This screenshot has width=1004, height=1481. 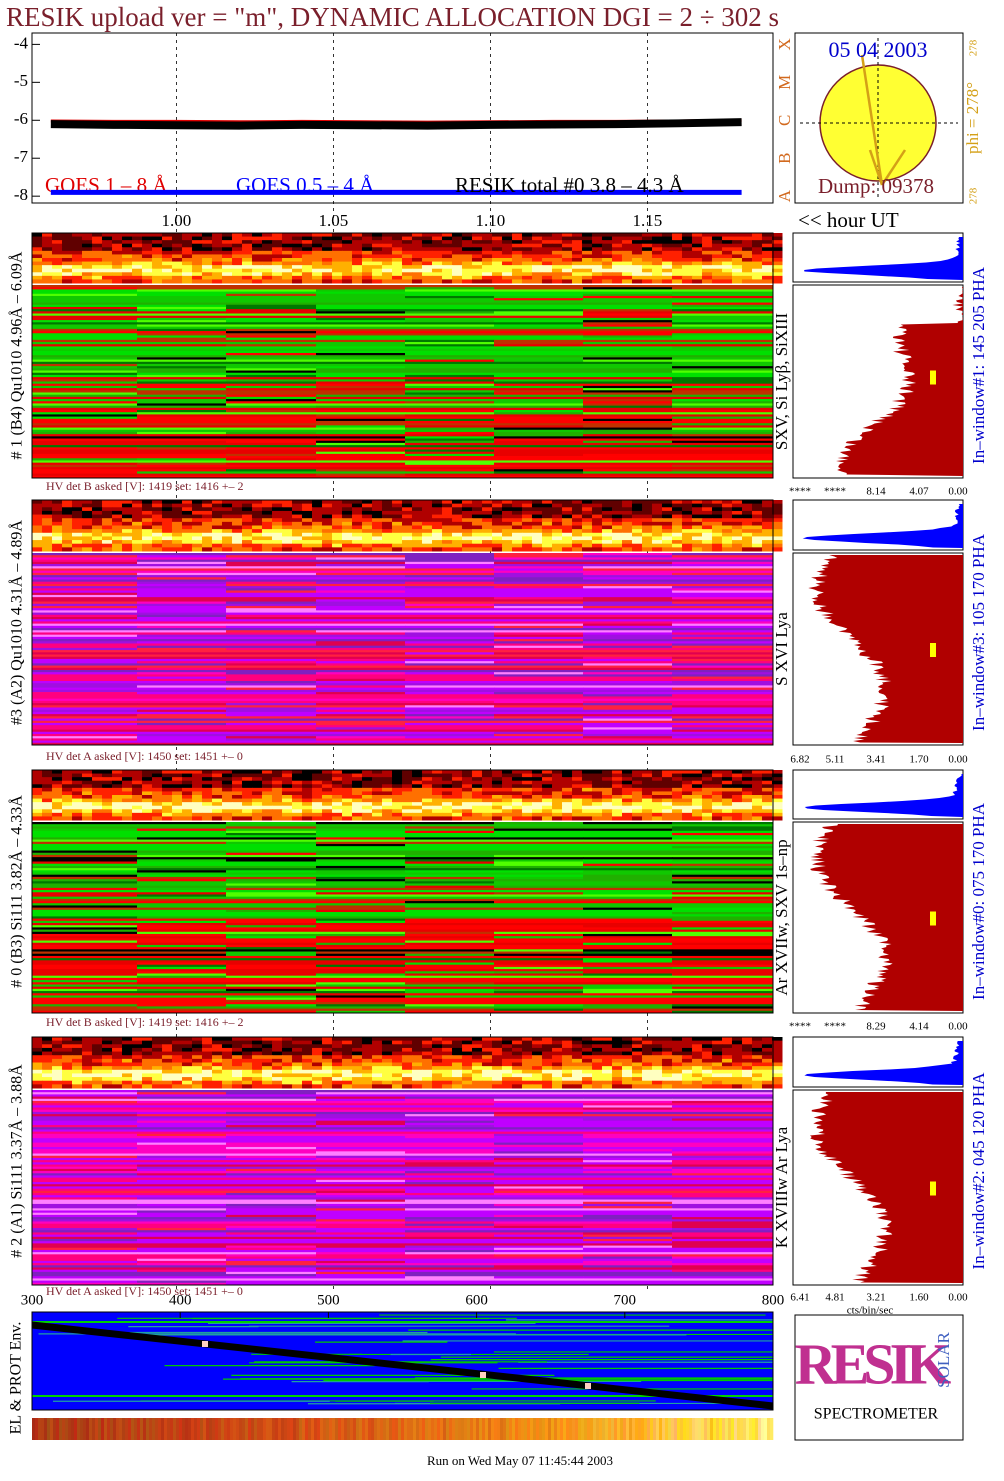 What do you see at coordinates (933, 378) in the screenshot?
I see `hist-marker` at bounding box center [933, 378].